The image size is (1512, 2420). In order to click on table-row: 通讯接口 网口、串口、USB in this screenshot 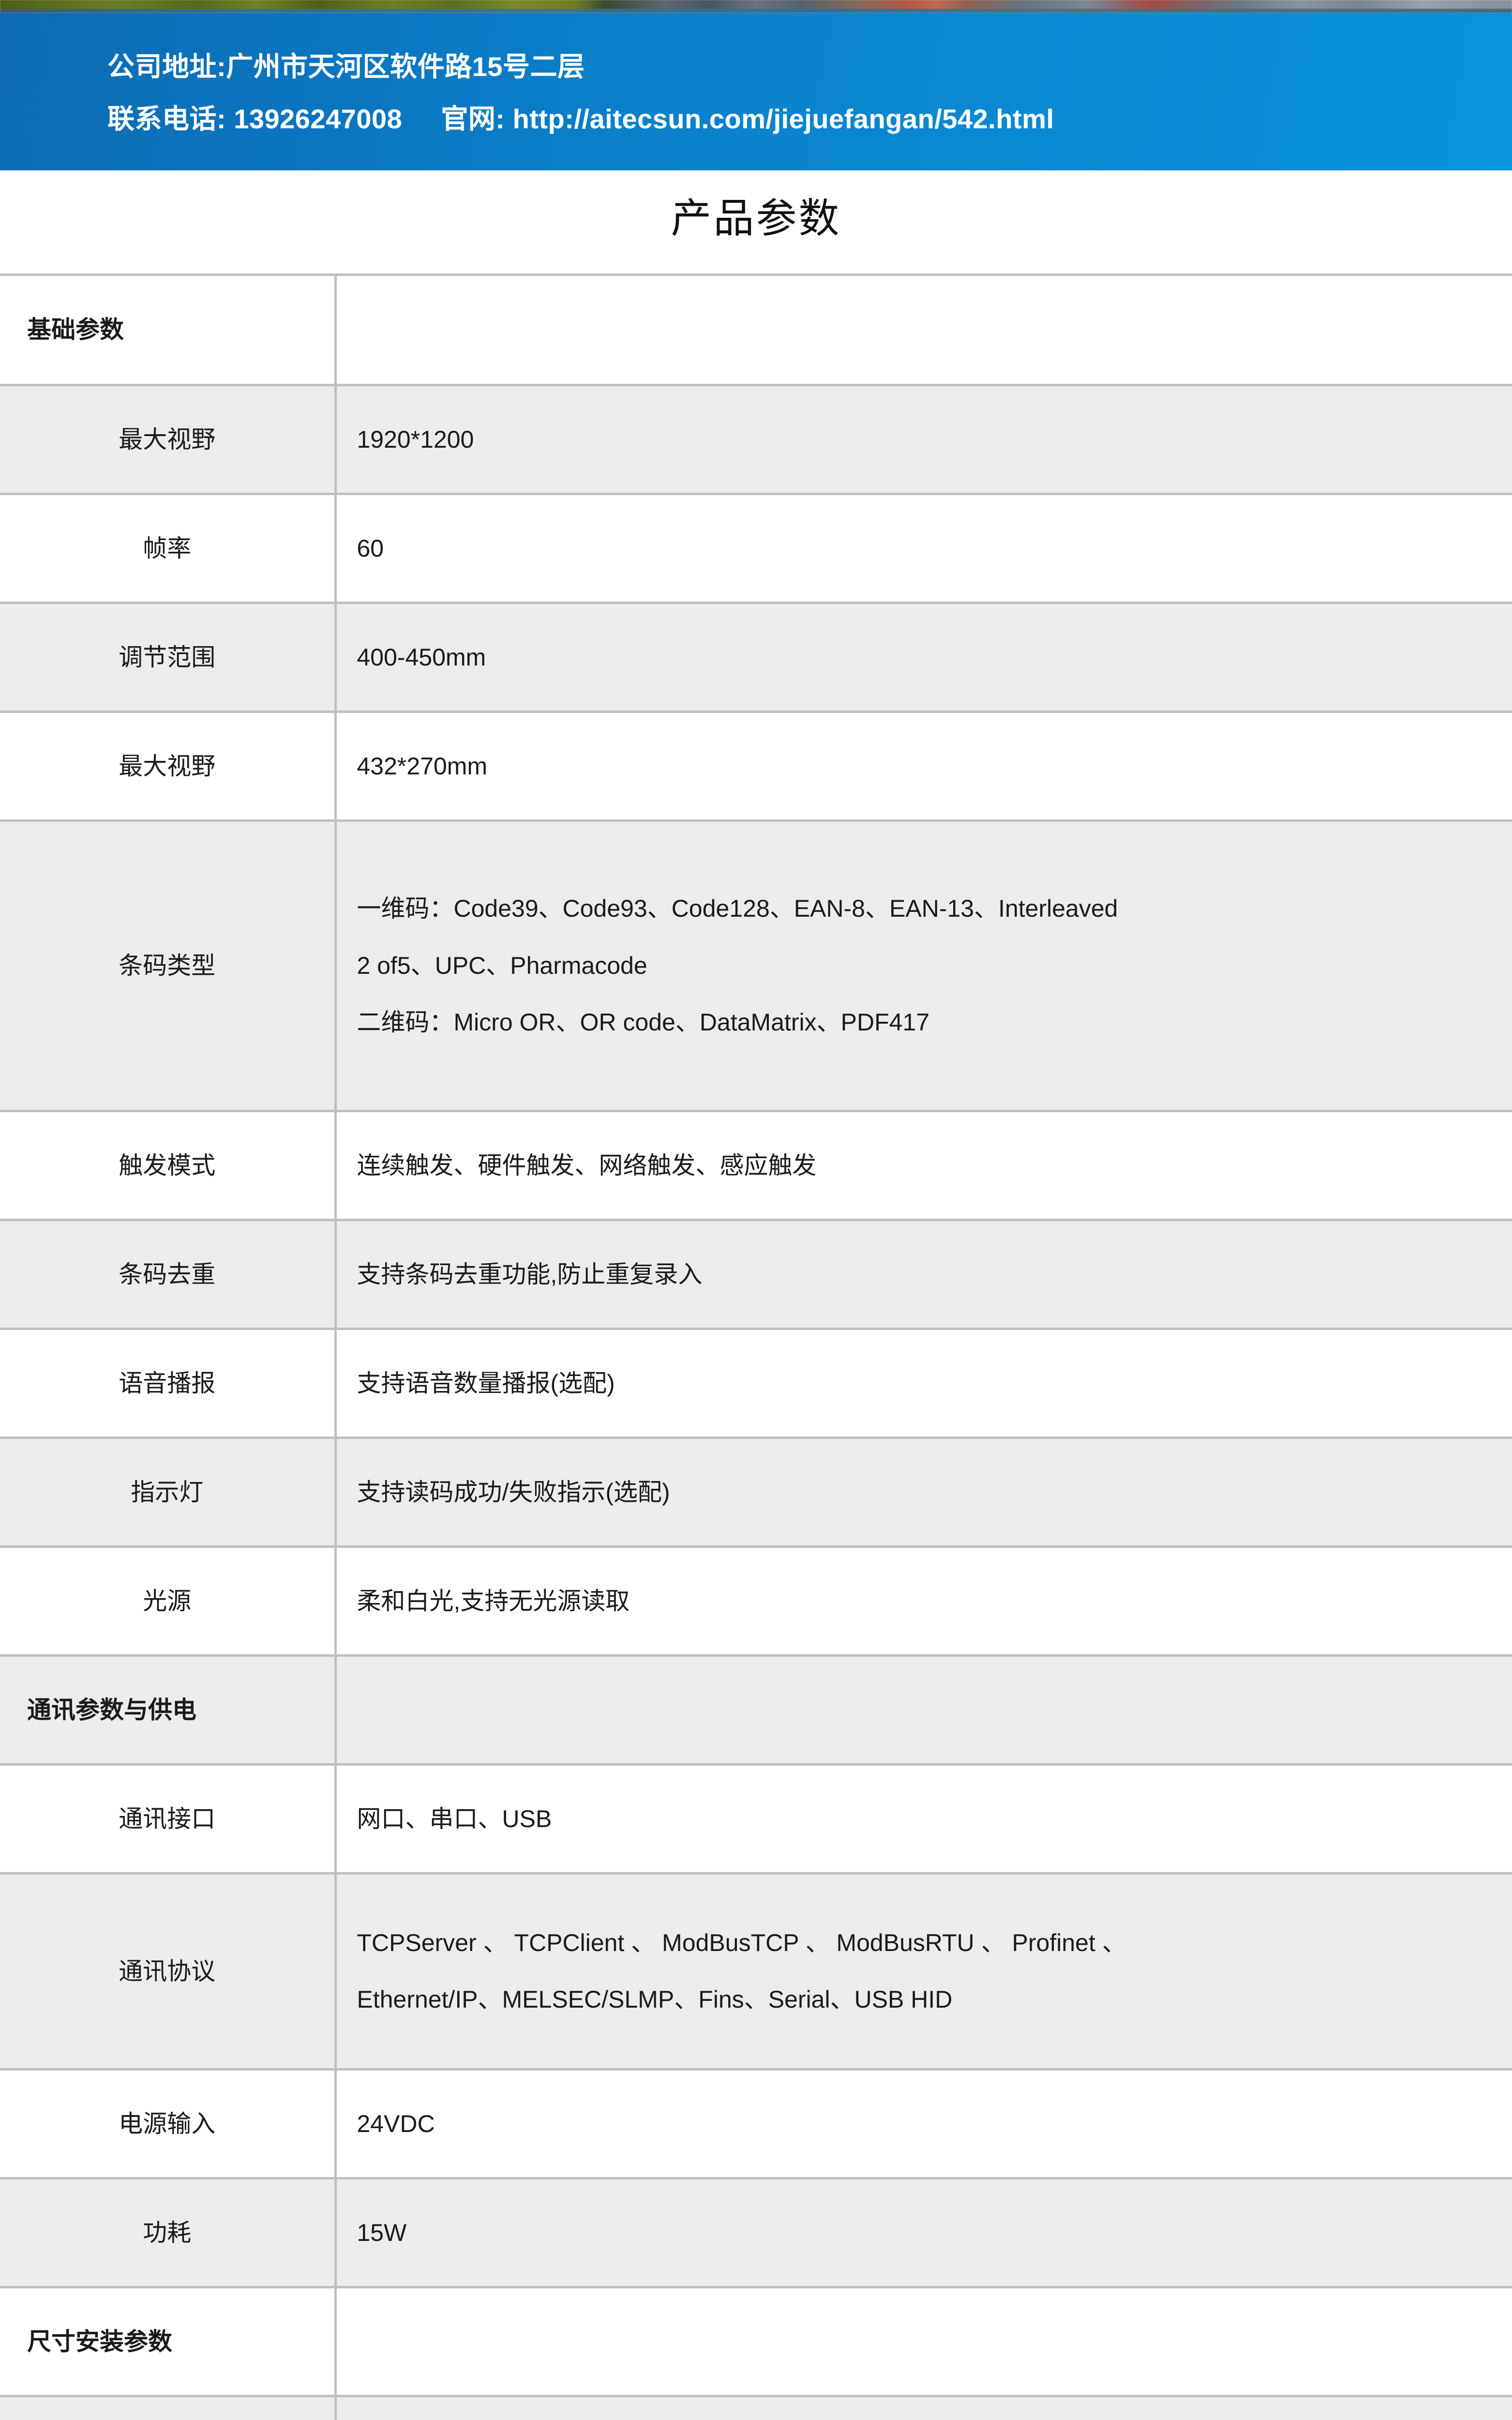, I will do `click(756, 1819)`.